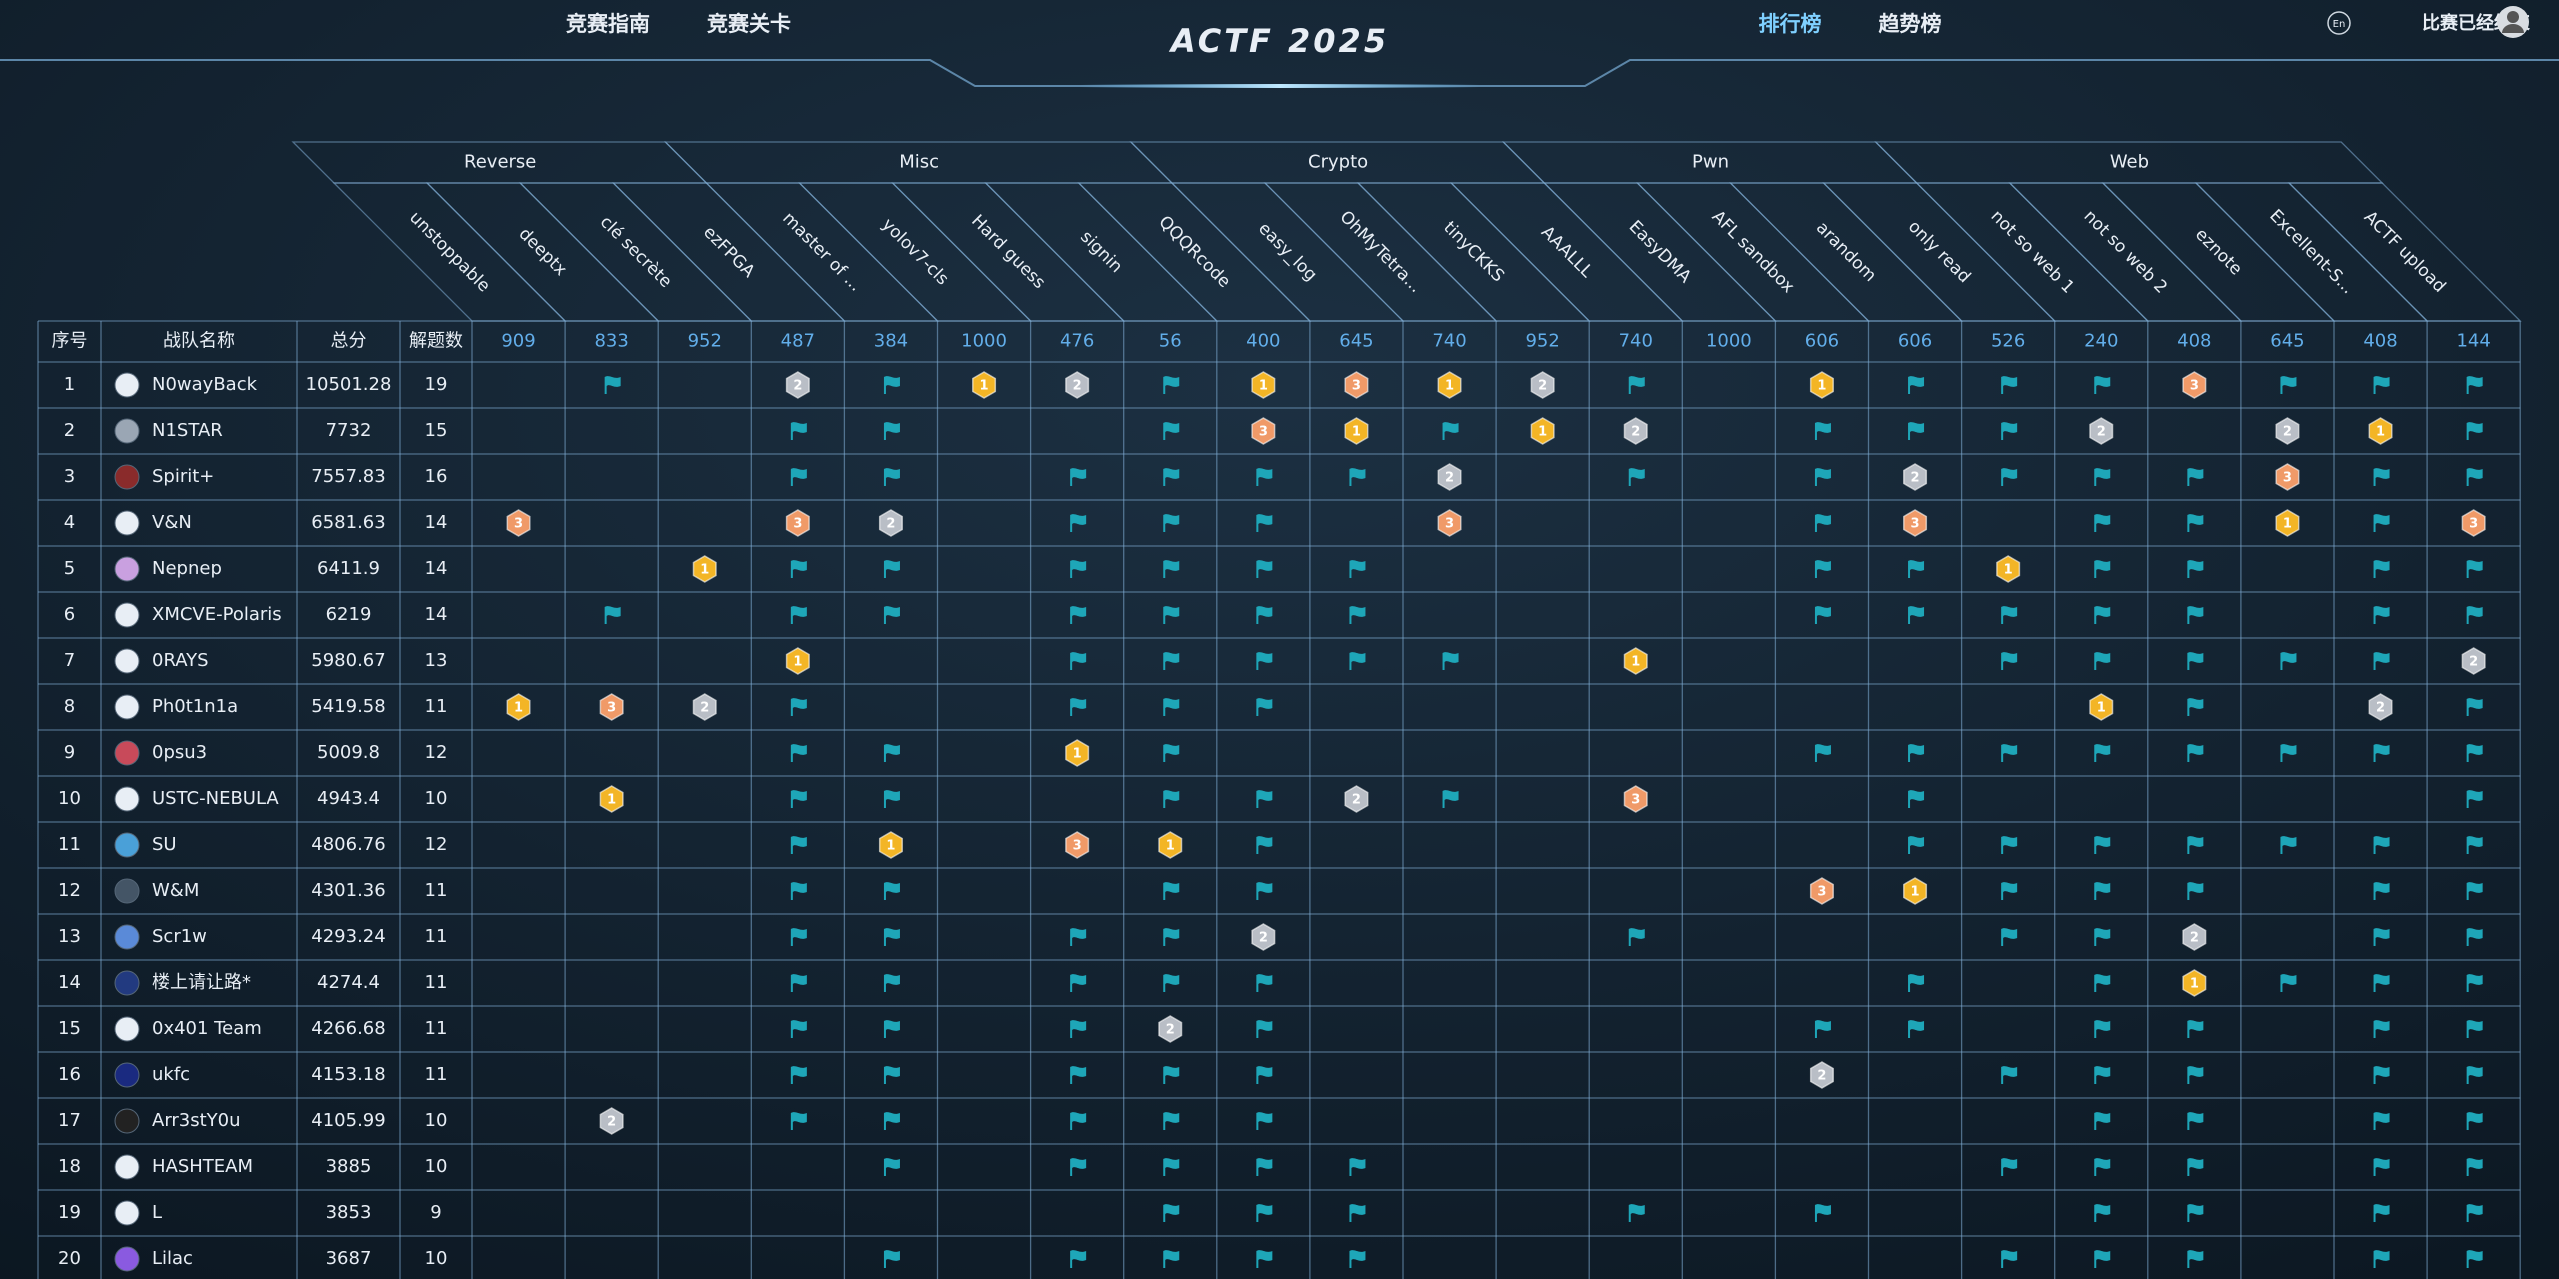 This screenshot has height=1279, width=2559. What do you see at coordinates (2513, 28) in the screenshot?
I see `avatar-body` at bounding box center [2513, 28].